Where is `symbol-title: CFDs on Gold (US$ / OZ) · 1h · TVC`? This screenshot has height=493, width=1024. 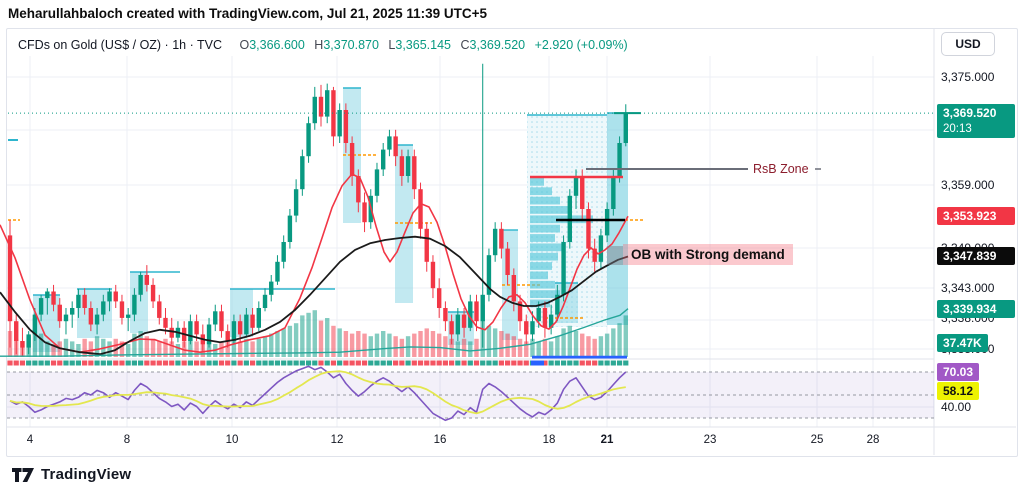
symbol-title: CFDs on Gold (US$ / OZ) · 1h · TVC is located at coordinates (120, 45).